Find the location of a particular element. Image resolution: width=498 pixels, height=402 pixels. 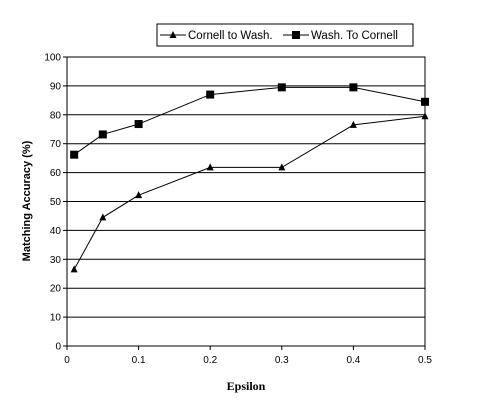

y-tick-label: 80 is located at coordinates (56, 115).